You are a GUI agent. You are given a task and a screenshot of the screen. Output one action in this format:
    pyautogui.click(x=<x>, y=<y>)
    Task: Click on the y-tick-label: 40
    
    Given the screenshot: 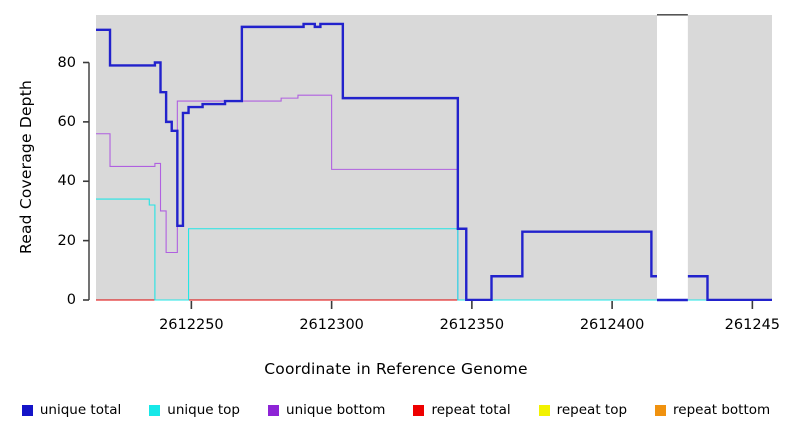 What is the action you would take?
    pyautogui.click(x=66, y=181)
    